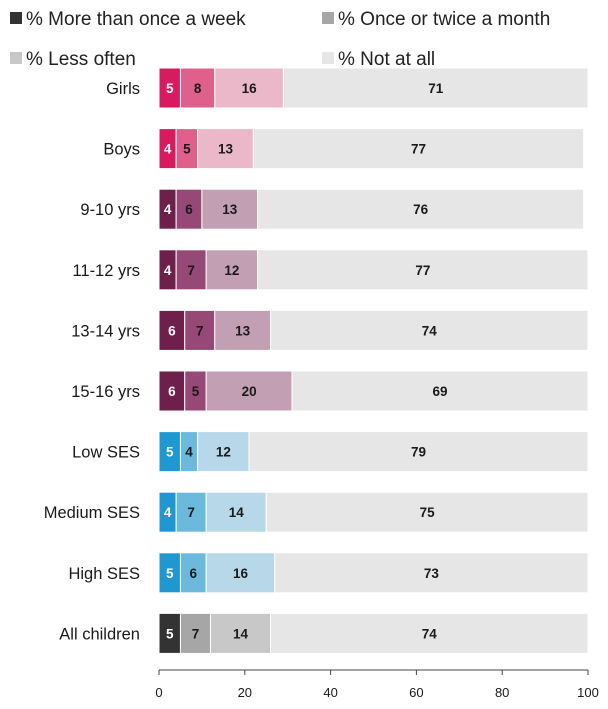 This screenshot has width=608, height=709. What do you see at coordinates (330, 692) in the screenshot?
I see `x-tick-label: 40` at bounding box center [330, 692].